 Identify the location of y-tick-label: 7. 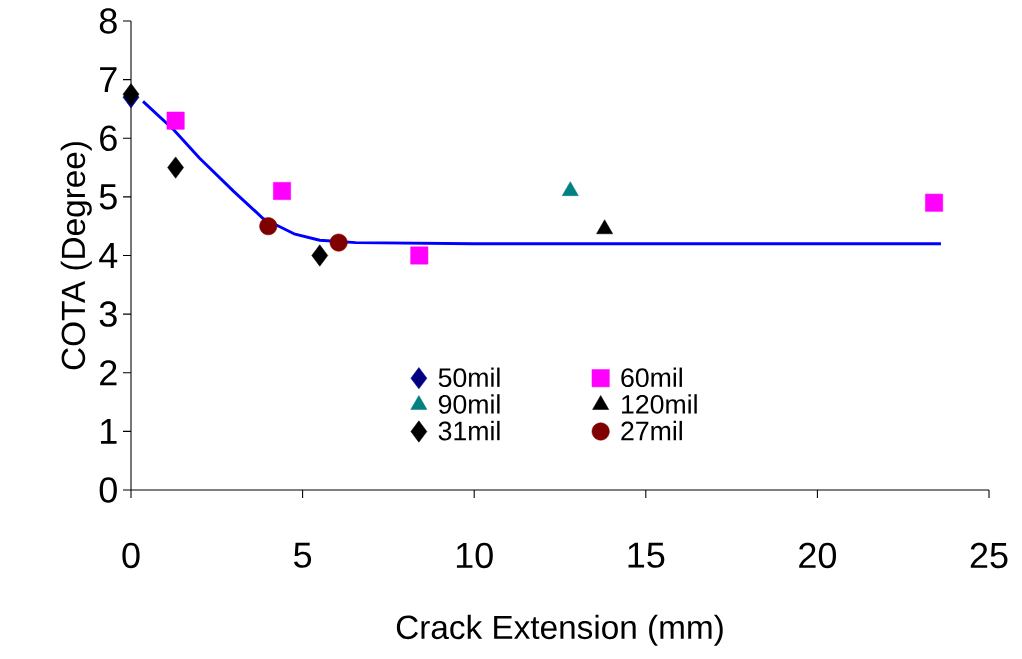
(108, 79).